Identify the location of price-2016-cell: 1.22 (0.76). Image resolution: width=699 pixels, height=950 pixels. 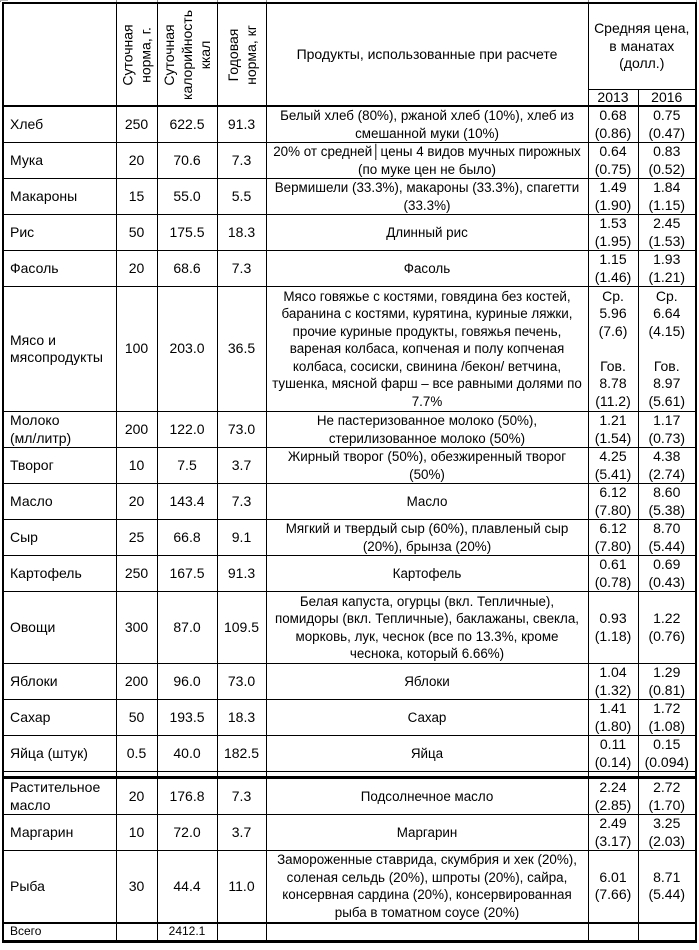
(667, 627).